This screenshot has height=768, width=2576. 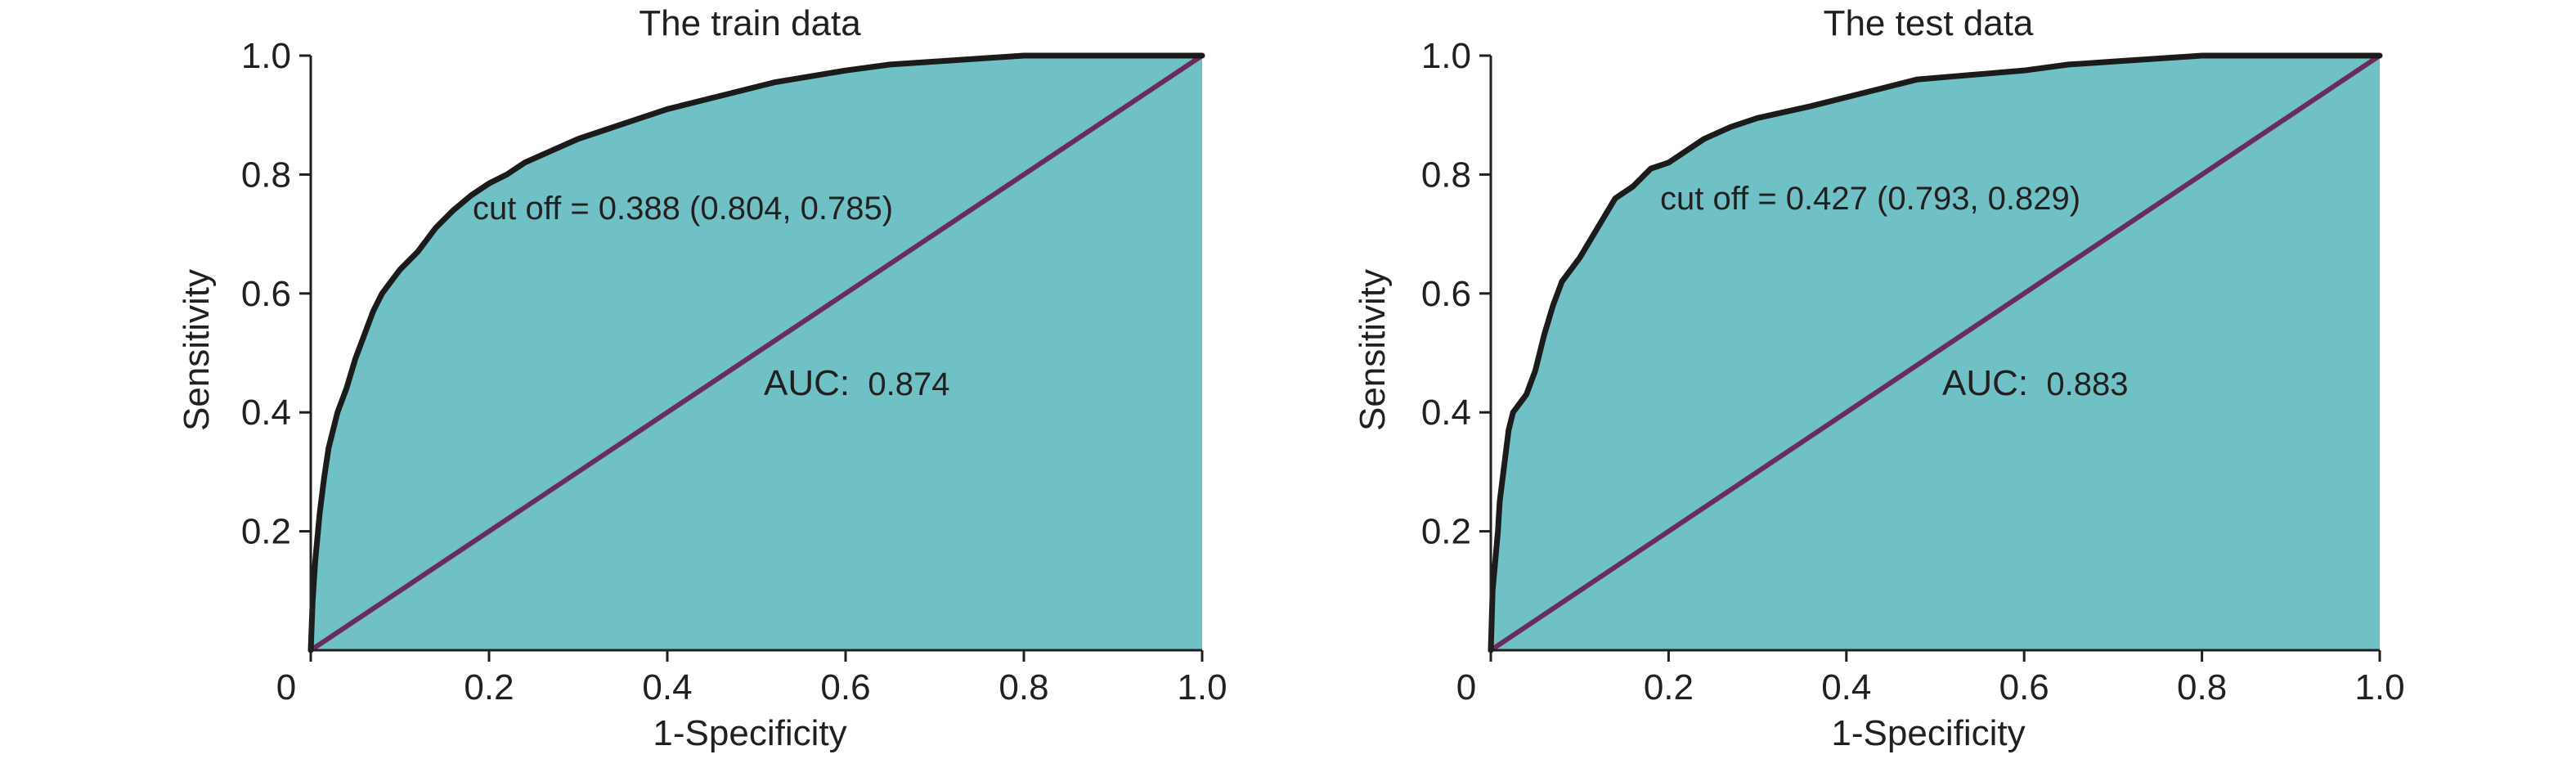 What do you see at coordinates (750, 23) in the screenshot?
I see `chart-title: The train data` at bounding box center [750, 23].